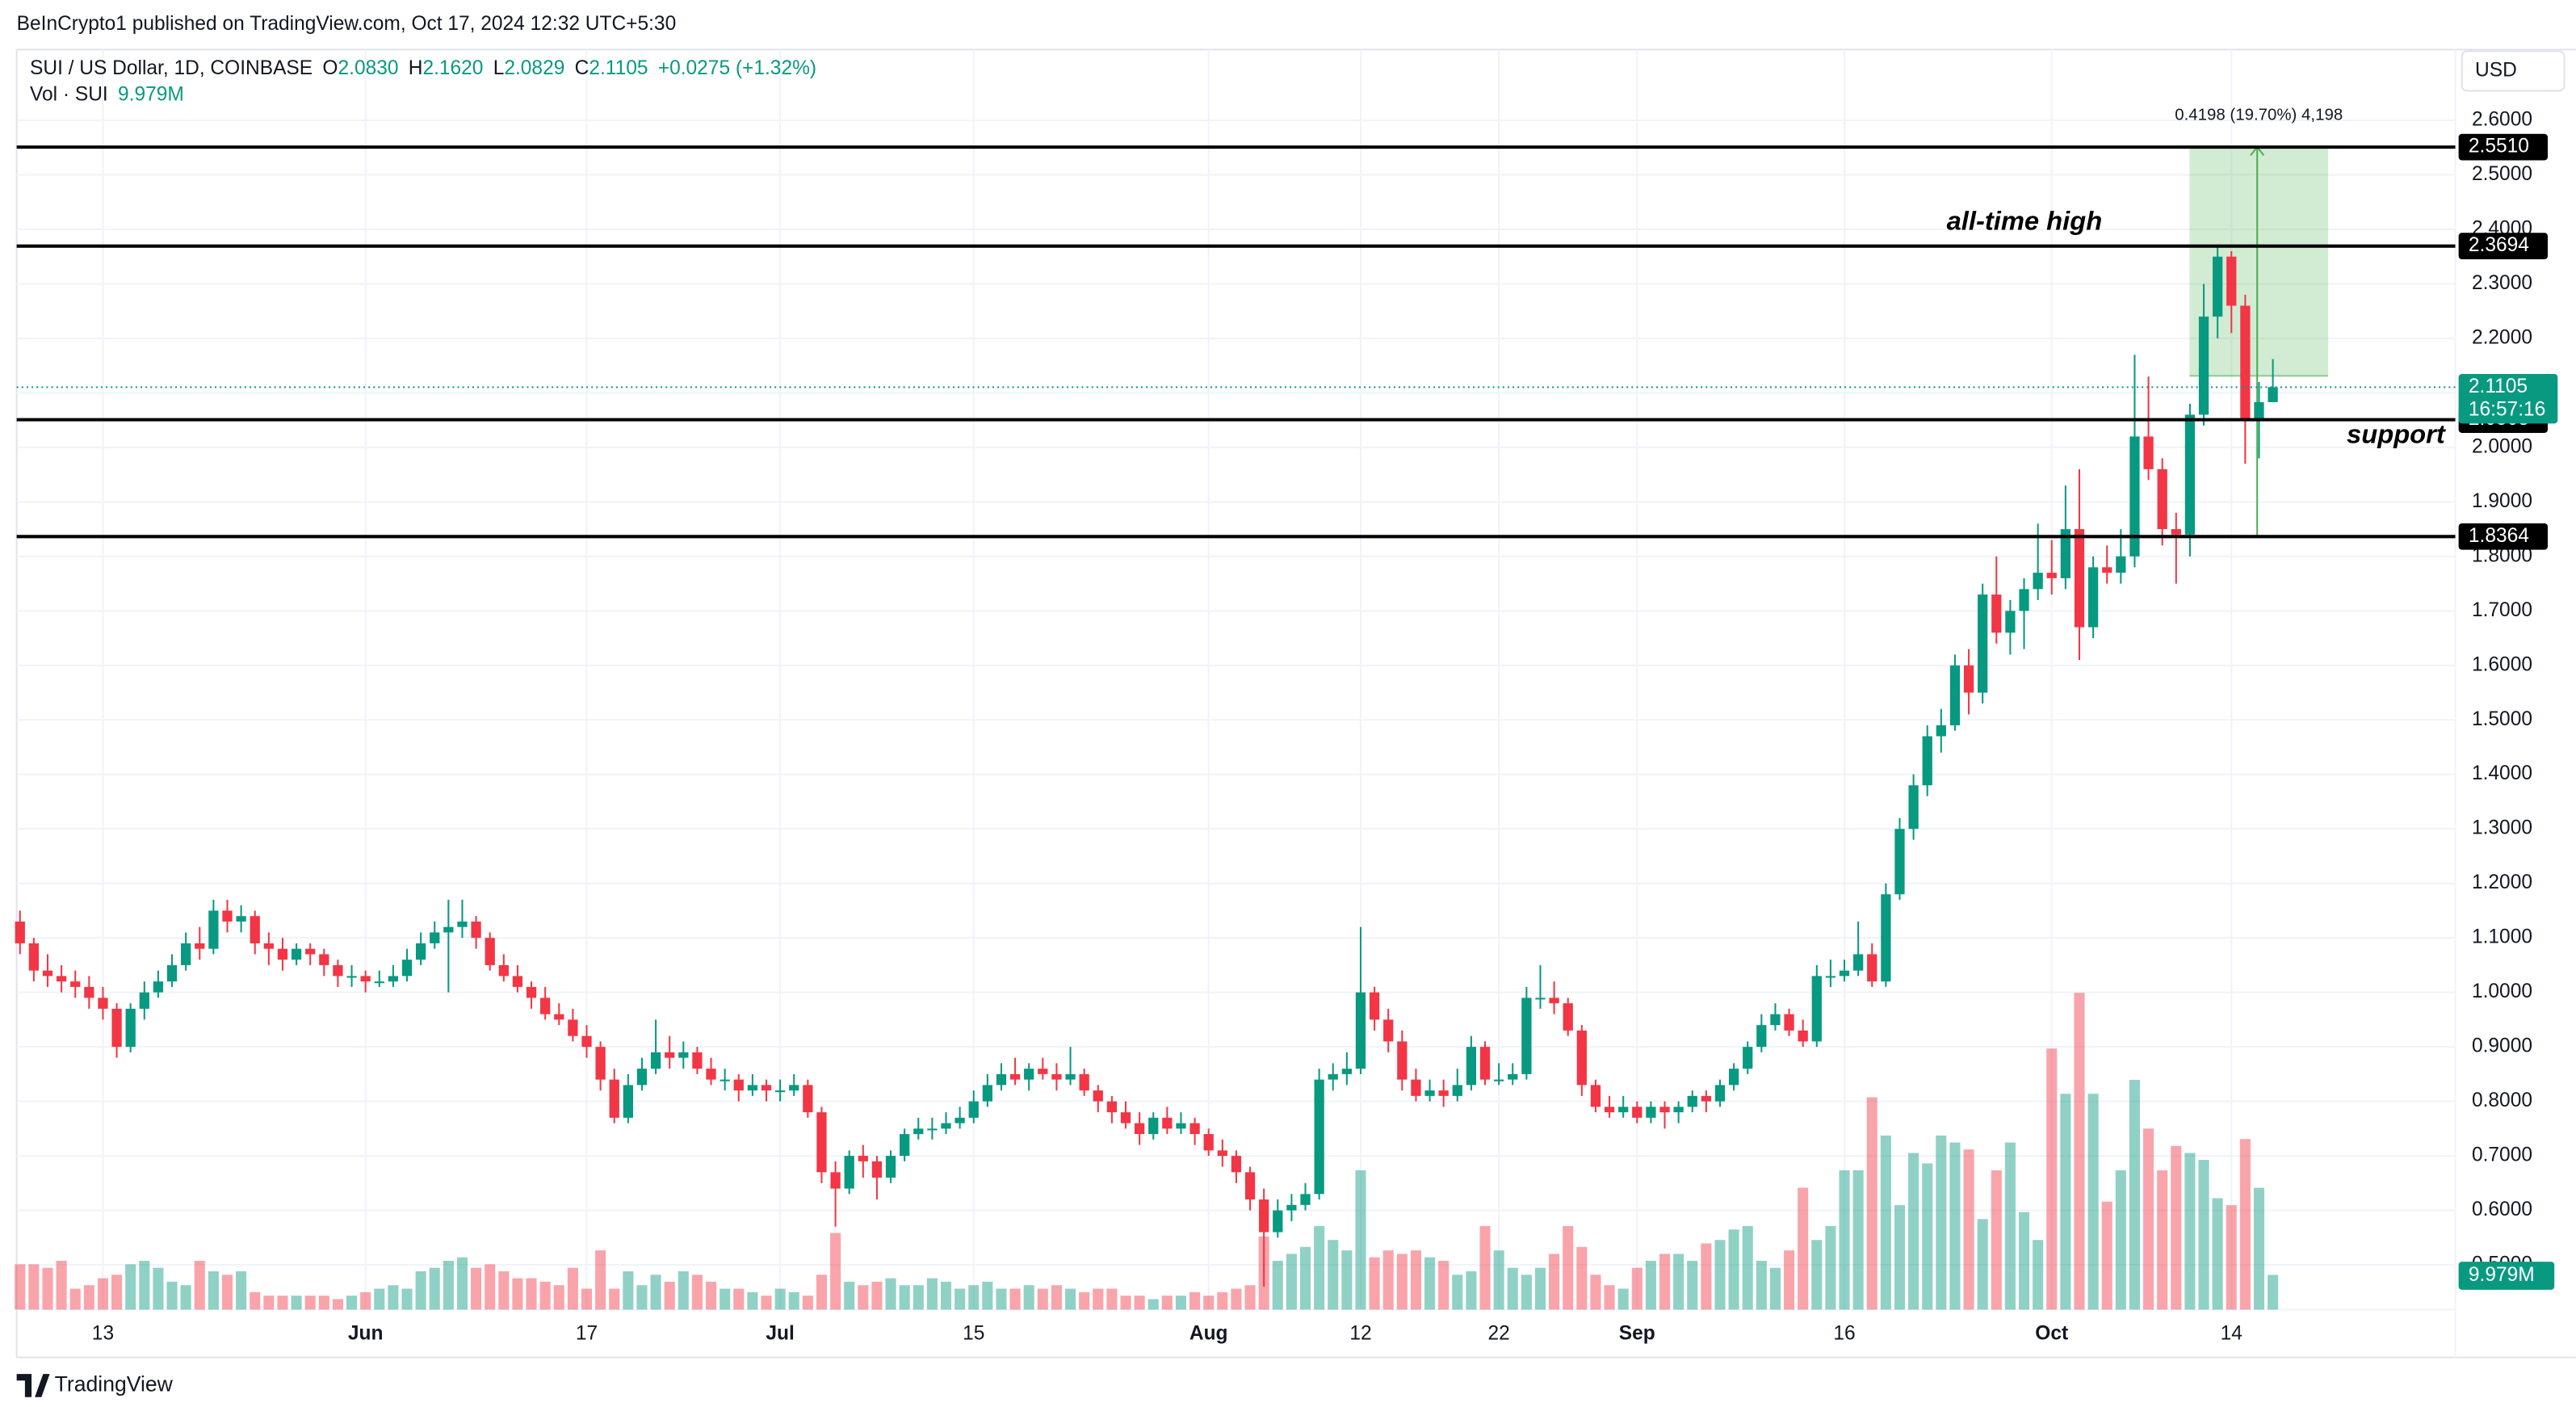 The image size is (2576, 1407). Describe the element at coordinates (2502, 1155) in the screenshot. I see `y-tick-label: 0.7000` at that location.